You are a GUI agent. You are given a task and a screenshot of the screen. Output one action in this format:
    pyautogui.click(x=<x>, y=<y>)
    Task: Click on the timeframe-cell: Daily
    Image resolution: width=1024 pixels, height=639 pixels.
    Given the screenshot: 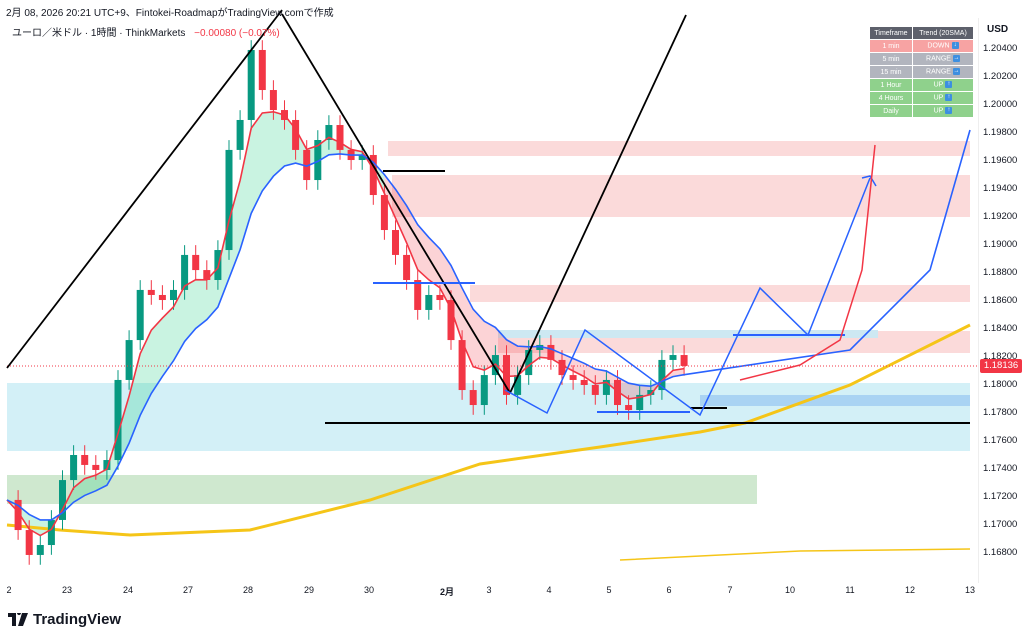 What is the action you would take?
    pyautogui.click(x=891, y=111)
    